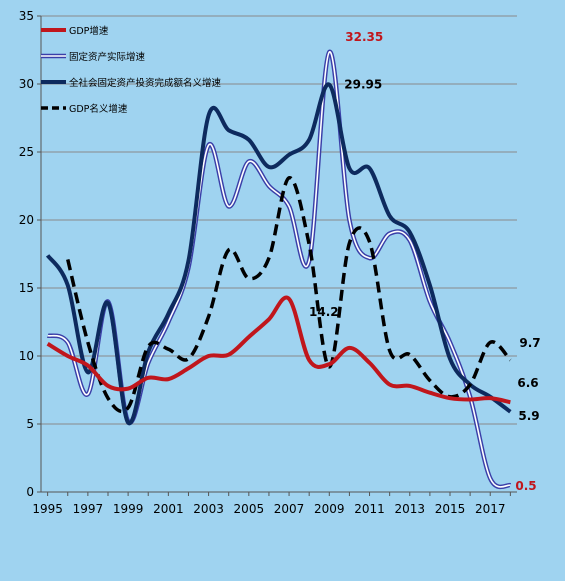 The height and width of the screenshot is (581, 565). What do you see at coordinates (324, 312) in the screenshot?
I see `annotation-2: 14.2` at bounding box center [324, 312].